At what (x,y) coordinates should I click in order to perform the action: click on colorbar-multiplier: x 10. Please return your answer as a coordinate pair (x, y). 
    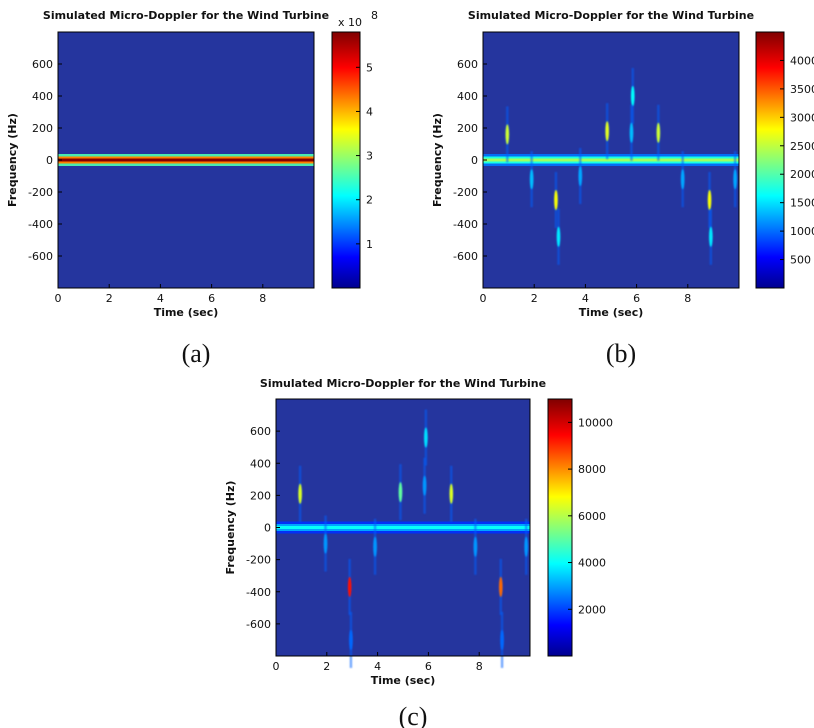
    Looking at the image, I should click on (350, 22).